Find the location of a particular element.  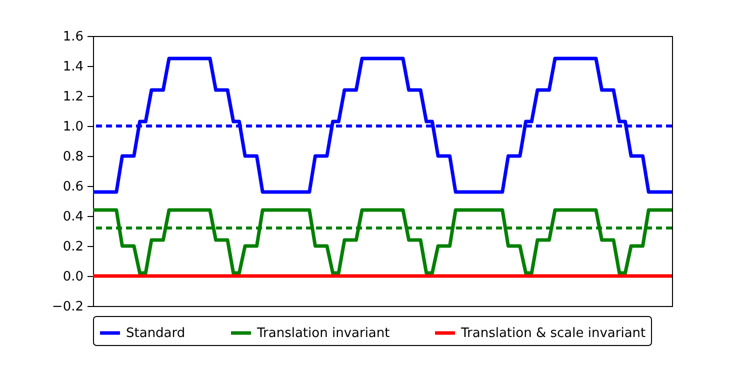

legend-label: Translation & scale invariant is located at coordinates (553, 333).